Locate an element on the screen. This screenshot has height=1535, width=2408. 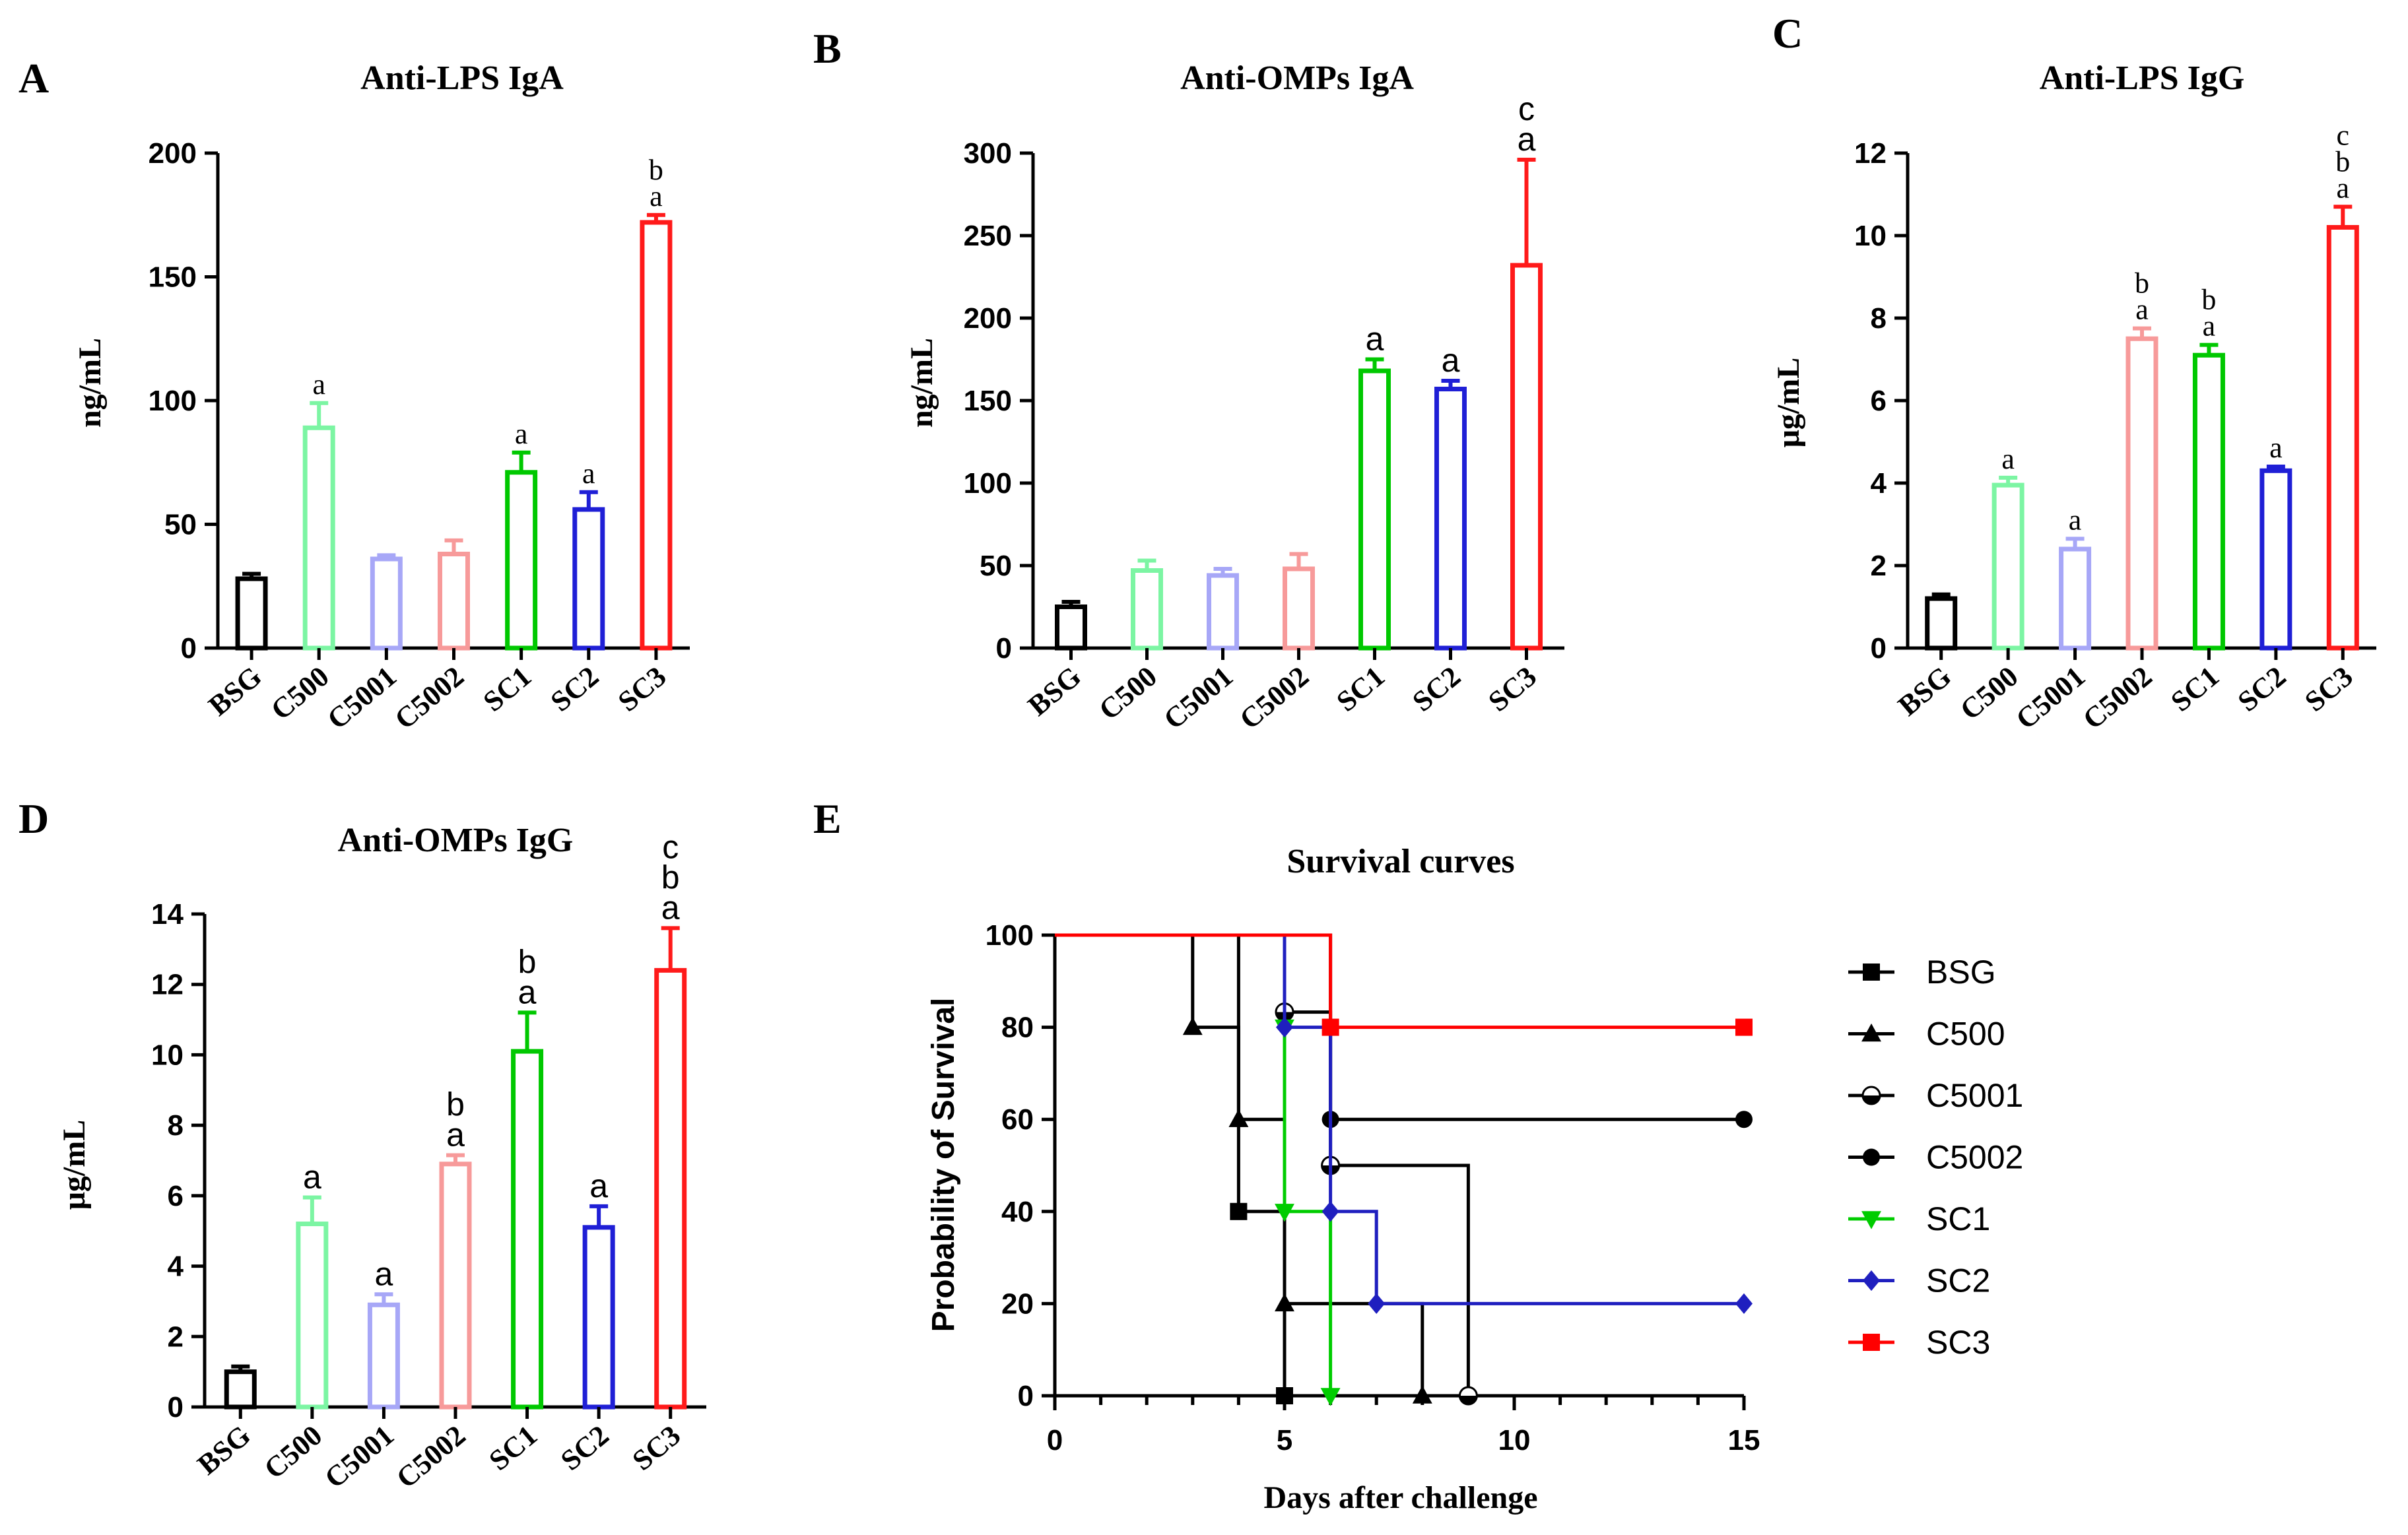
category-label: C500 is located at coordinates (293, 1452).